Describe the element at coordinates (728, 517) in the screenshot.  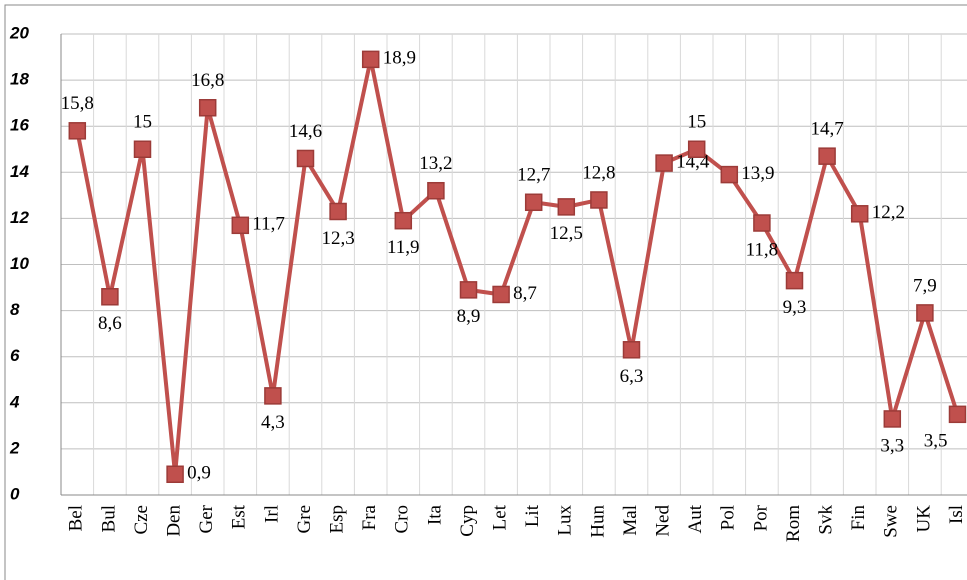
I see `x-tick-label: Pol` at that location.